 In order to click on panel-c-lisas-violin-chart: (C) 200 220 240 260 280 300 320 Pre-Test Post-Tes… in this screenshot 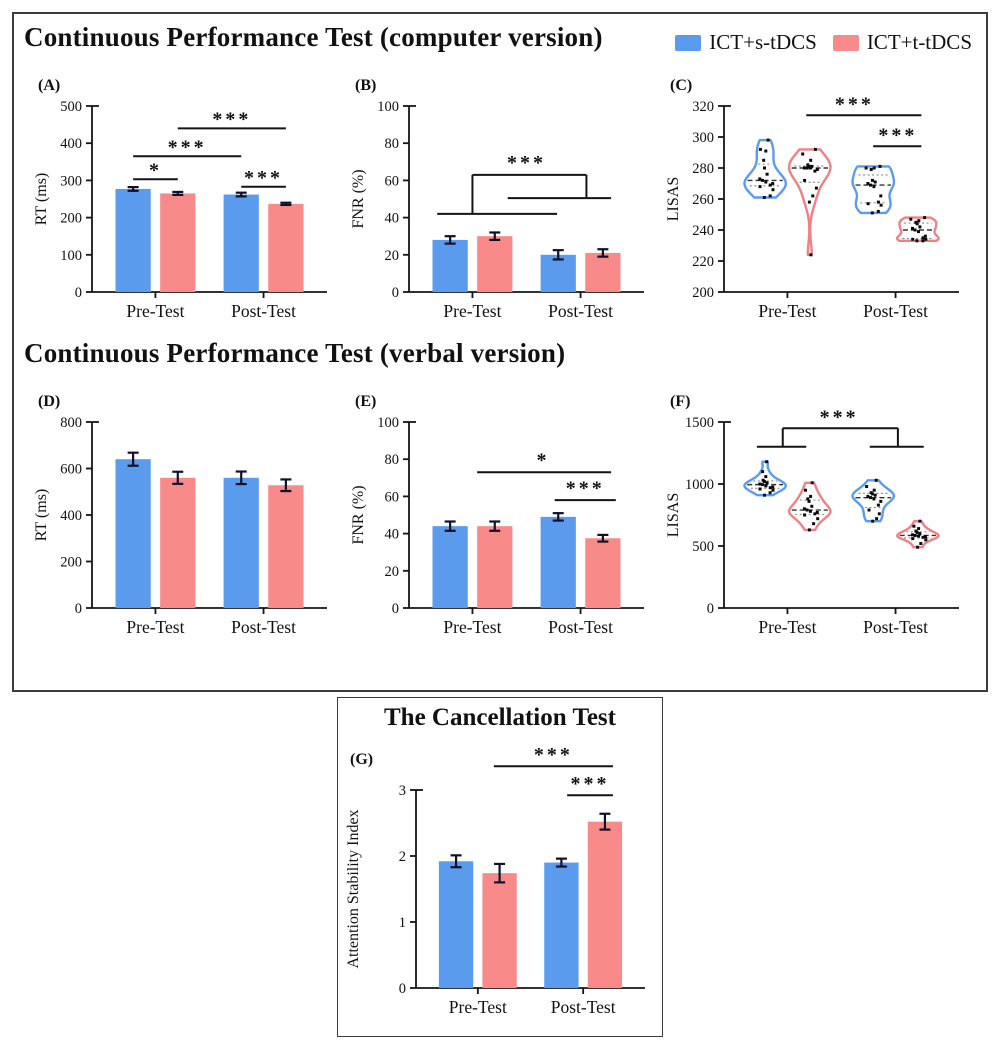, I will do `click(814, 206)`.